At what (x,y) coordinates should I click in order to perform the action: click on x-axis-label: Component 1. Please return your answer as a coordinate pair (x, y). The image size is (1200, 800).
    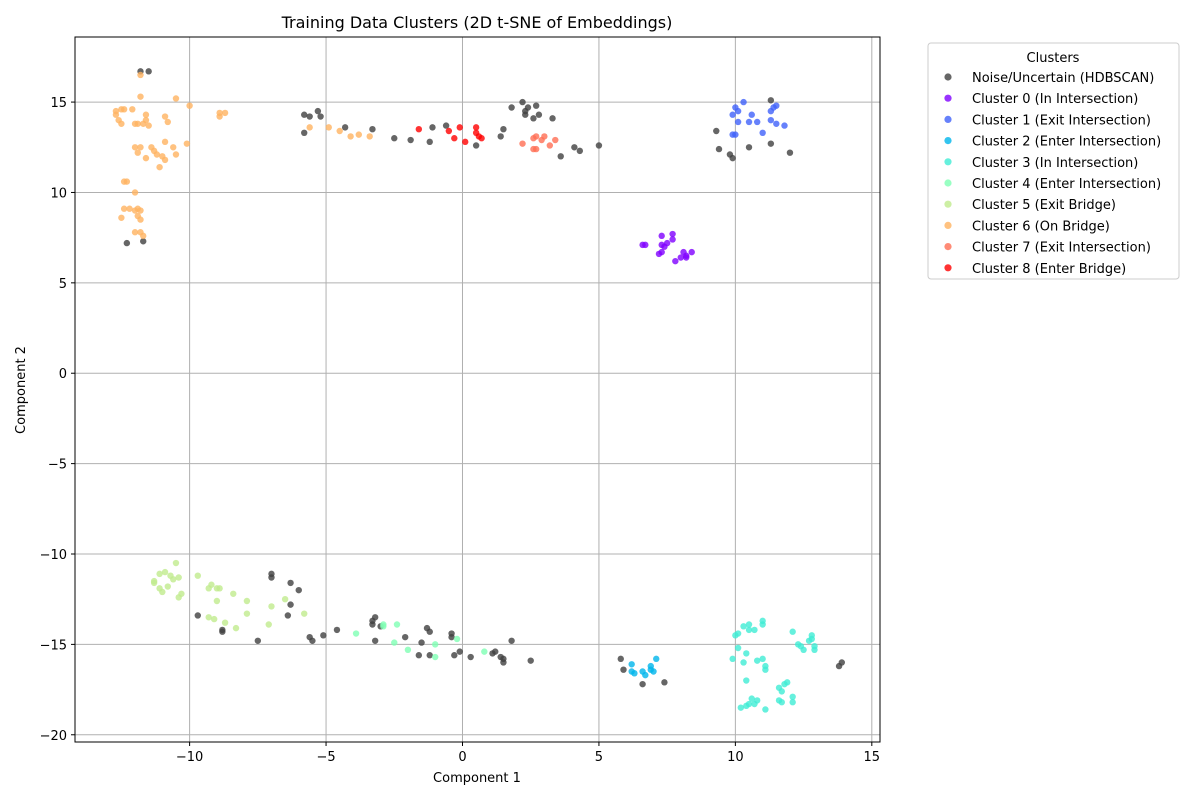
    Looking at the image, I should click on (477, 778).